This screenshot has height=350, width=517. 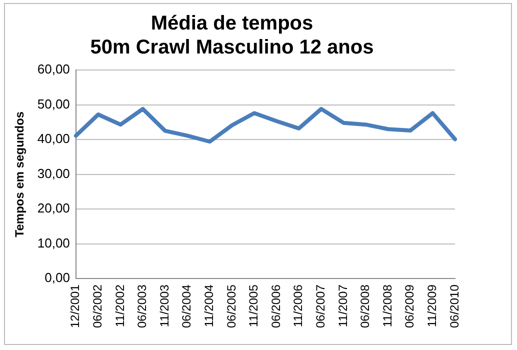 What do you see at coordinates (119, 306) in the screenshot?
I see `x-tick-label: 11/2002` at bounding box center [119, 306].